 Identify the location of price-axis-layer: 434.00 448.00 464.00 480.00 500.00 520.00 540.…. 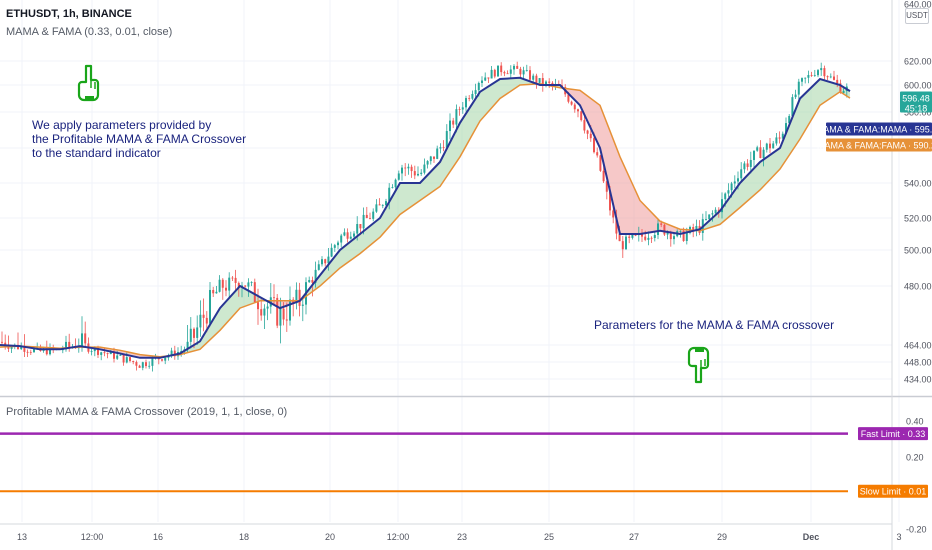
(918, 267).